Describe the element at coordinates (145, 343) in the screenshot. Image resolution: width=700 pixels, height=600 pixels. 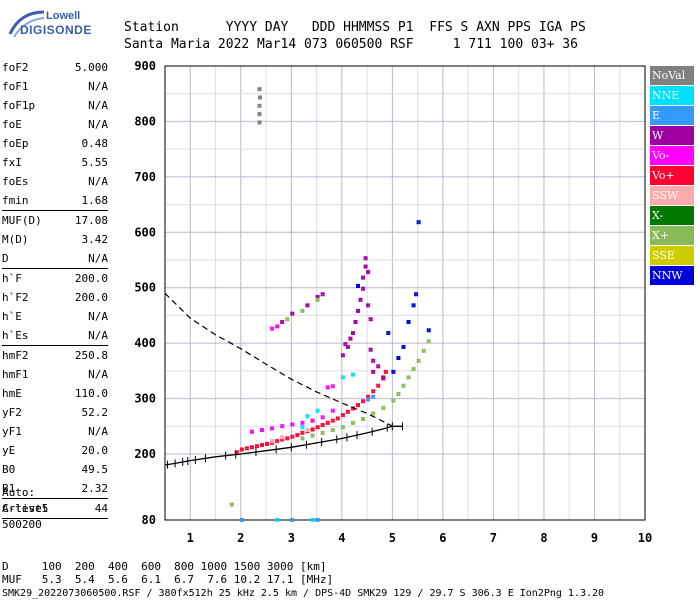
I see `y-tick-label: 400` at that location.